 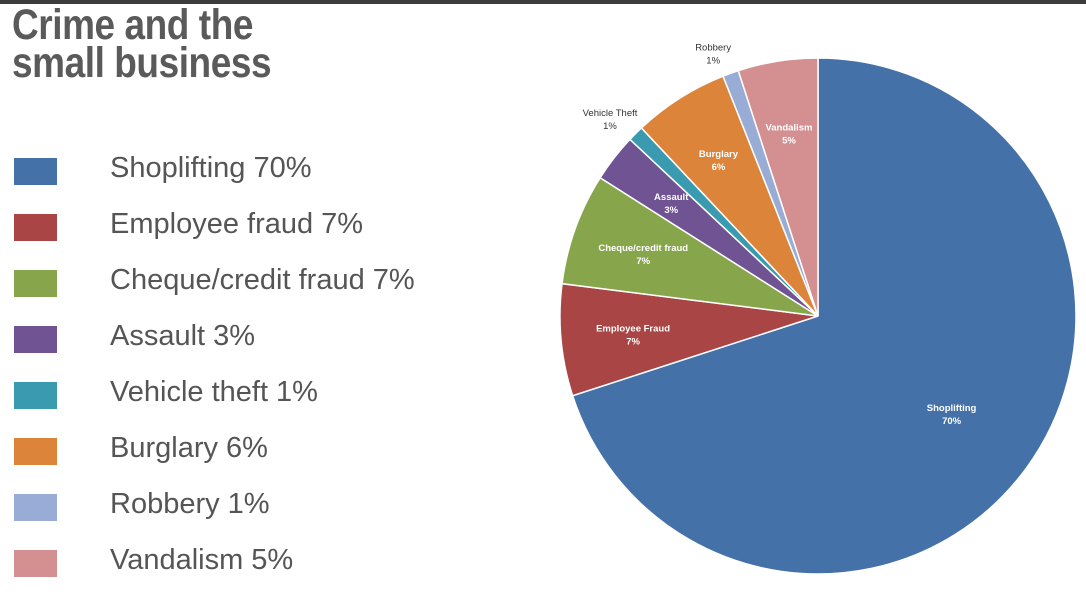 What do you see at coordinates (142, 63) in the screenshot?
I see `title-line-2: small business` at bounding box center [142, 63].